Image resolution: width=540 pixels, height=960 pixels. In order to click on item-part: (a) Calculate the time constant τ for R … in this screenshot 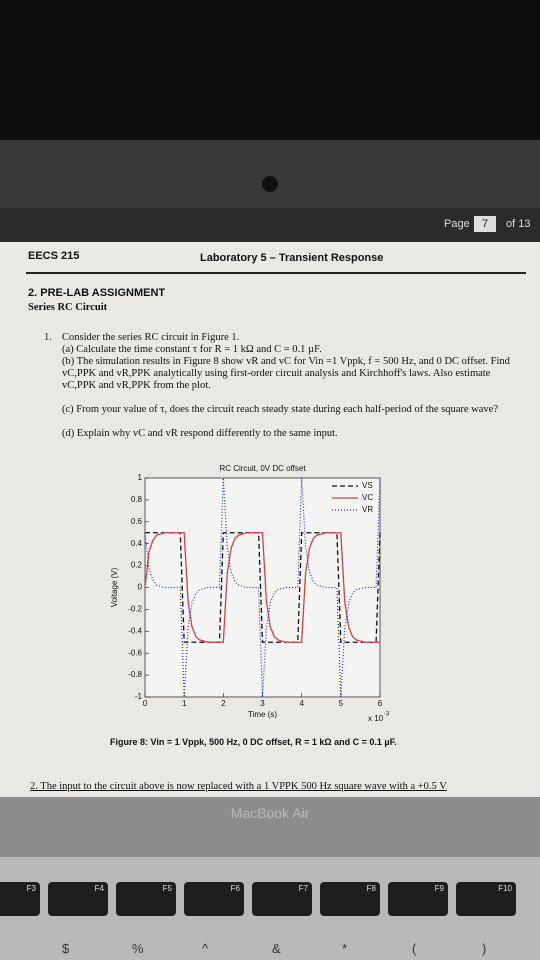, I will do `click(192, 349)`.